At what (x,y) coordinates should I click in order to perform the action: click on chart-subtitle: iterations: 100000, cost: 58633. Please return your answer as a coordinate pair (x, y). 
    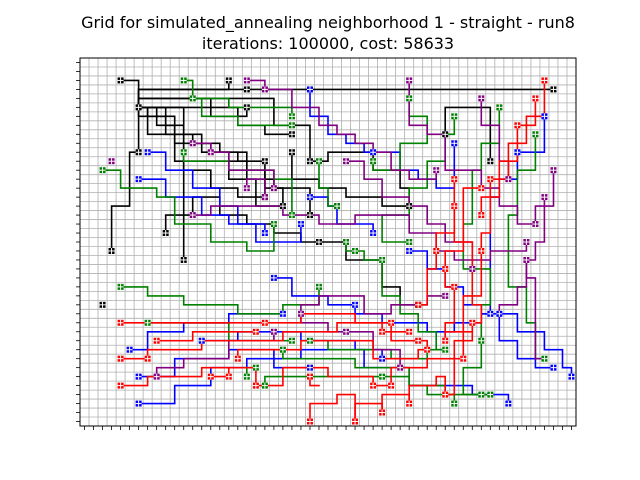
    Looking at the image, I should click on (328, 43).